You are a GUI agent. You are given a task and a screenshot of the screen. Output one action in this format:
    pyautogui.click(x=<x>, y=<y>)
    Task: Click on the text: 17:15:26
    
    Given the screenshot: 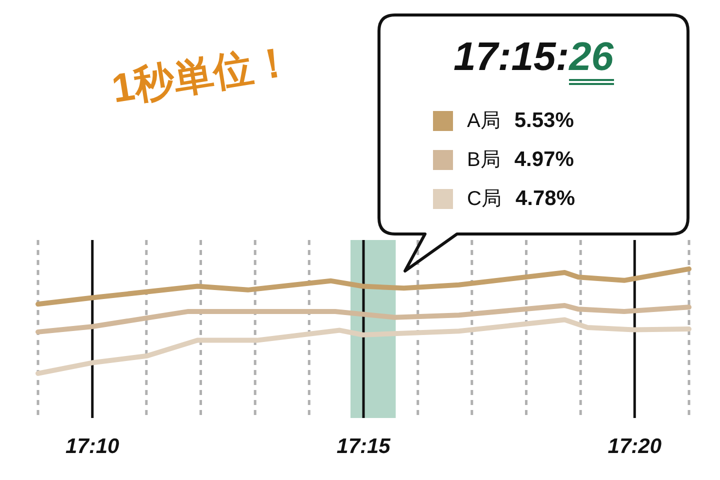 What is the action you would take?
    pyautogui.click(x=533, y=58)
    